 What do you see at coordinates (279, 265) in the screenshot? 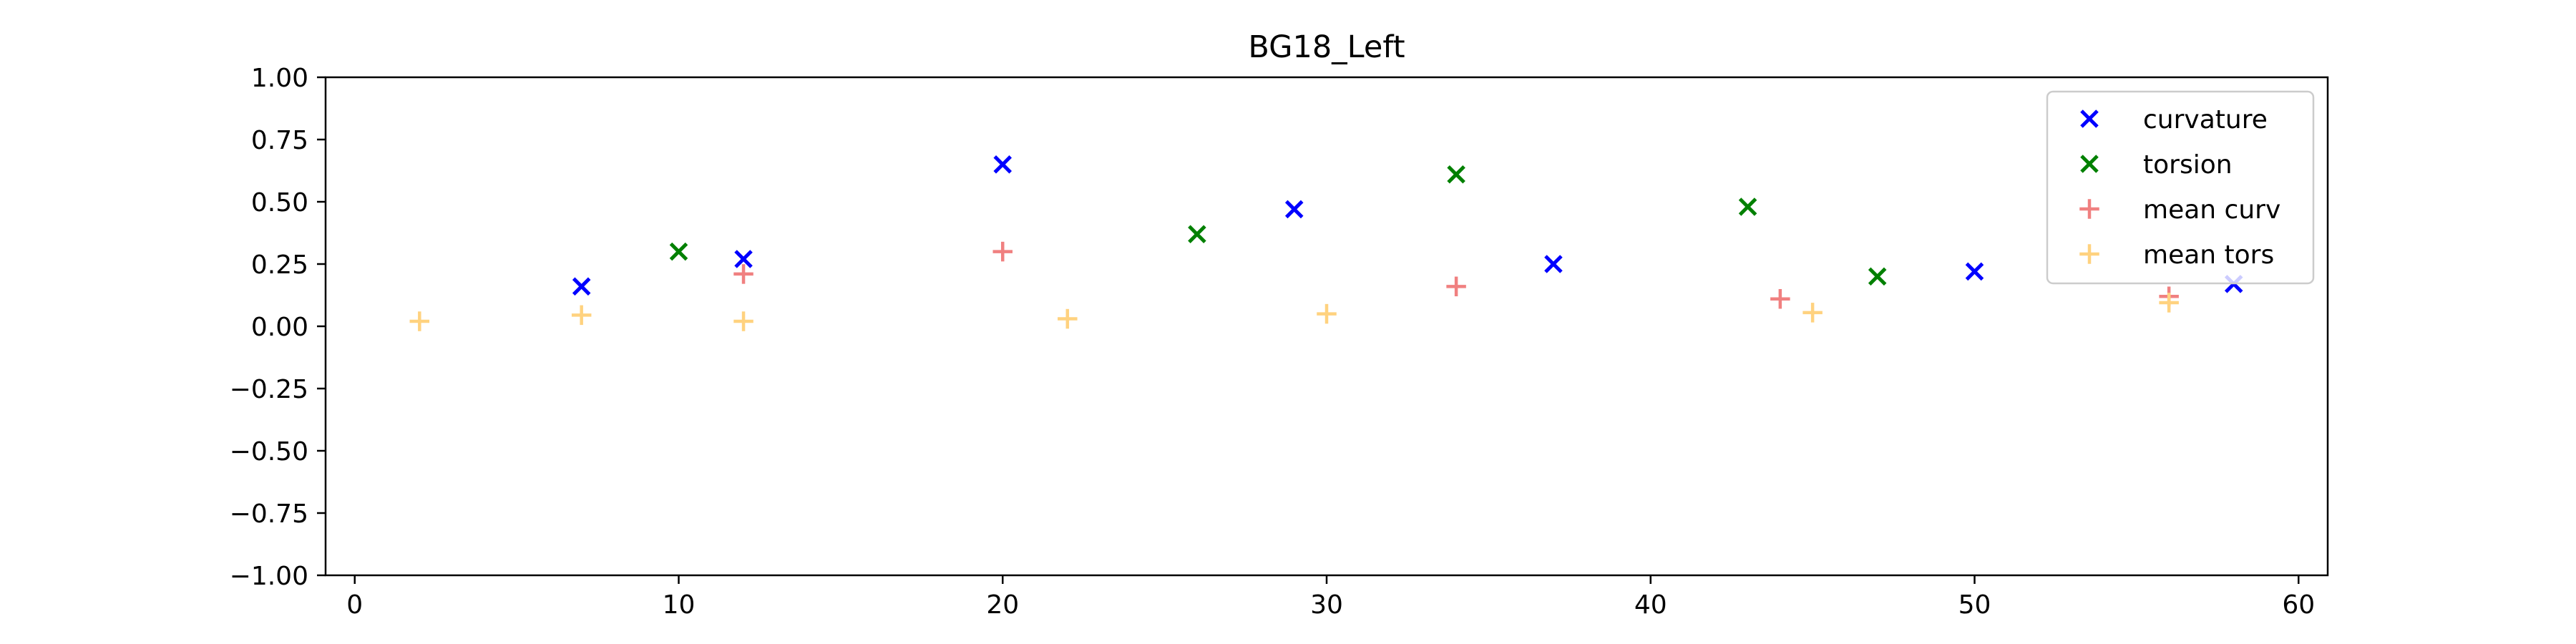
I see `y-tick-label: 0.25` at bounding box center [279, 265].